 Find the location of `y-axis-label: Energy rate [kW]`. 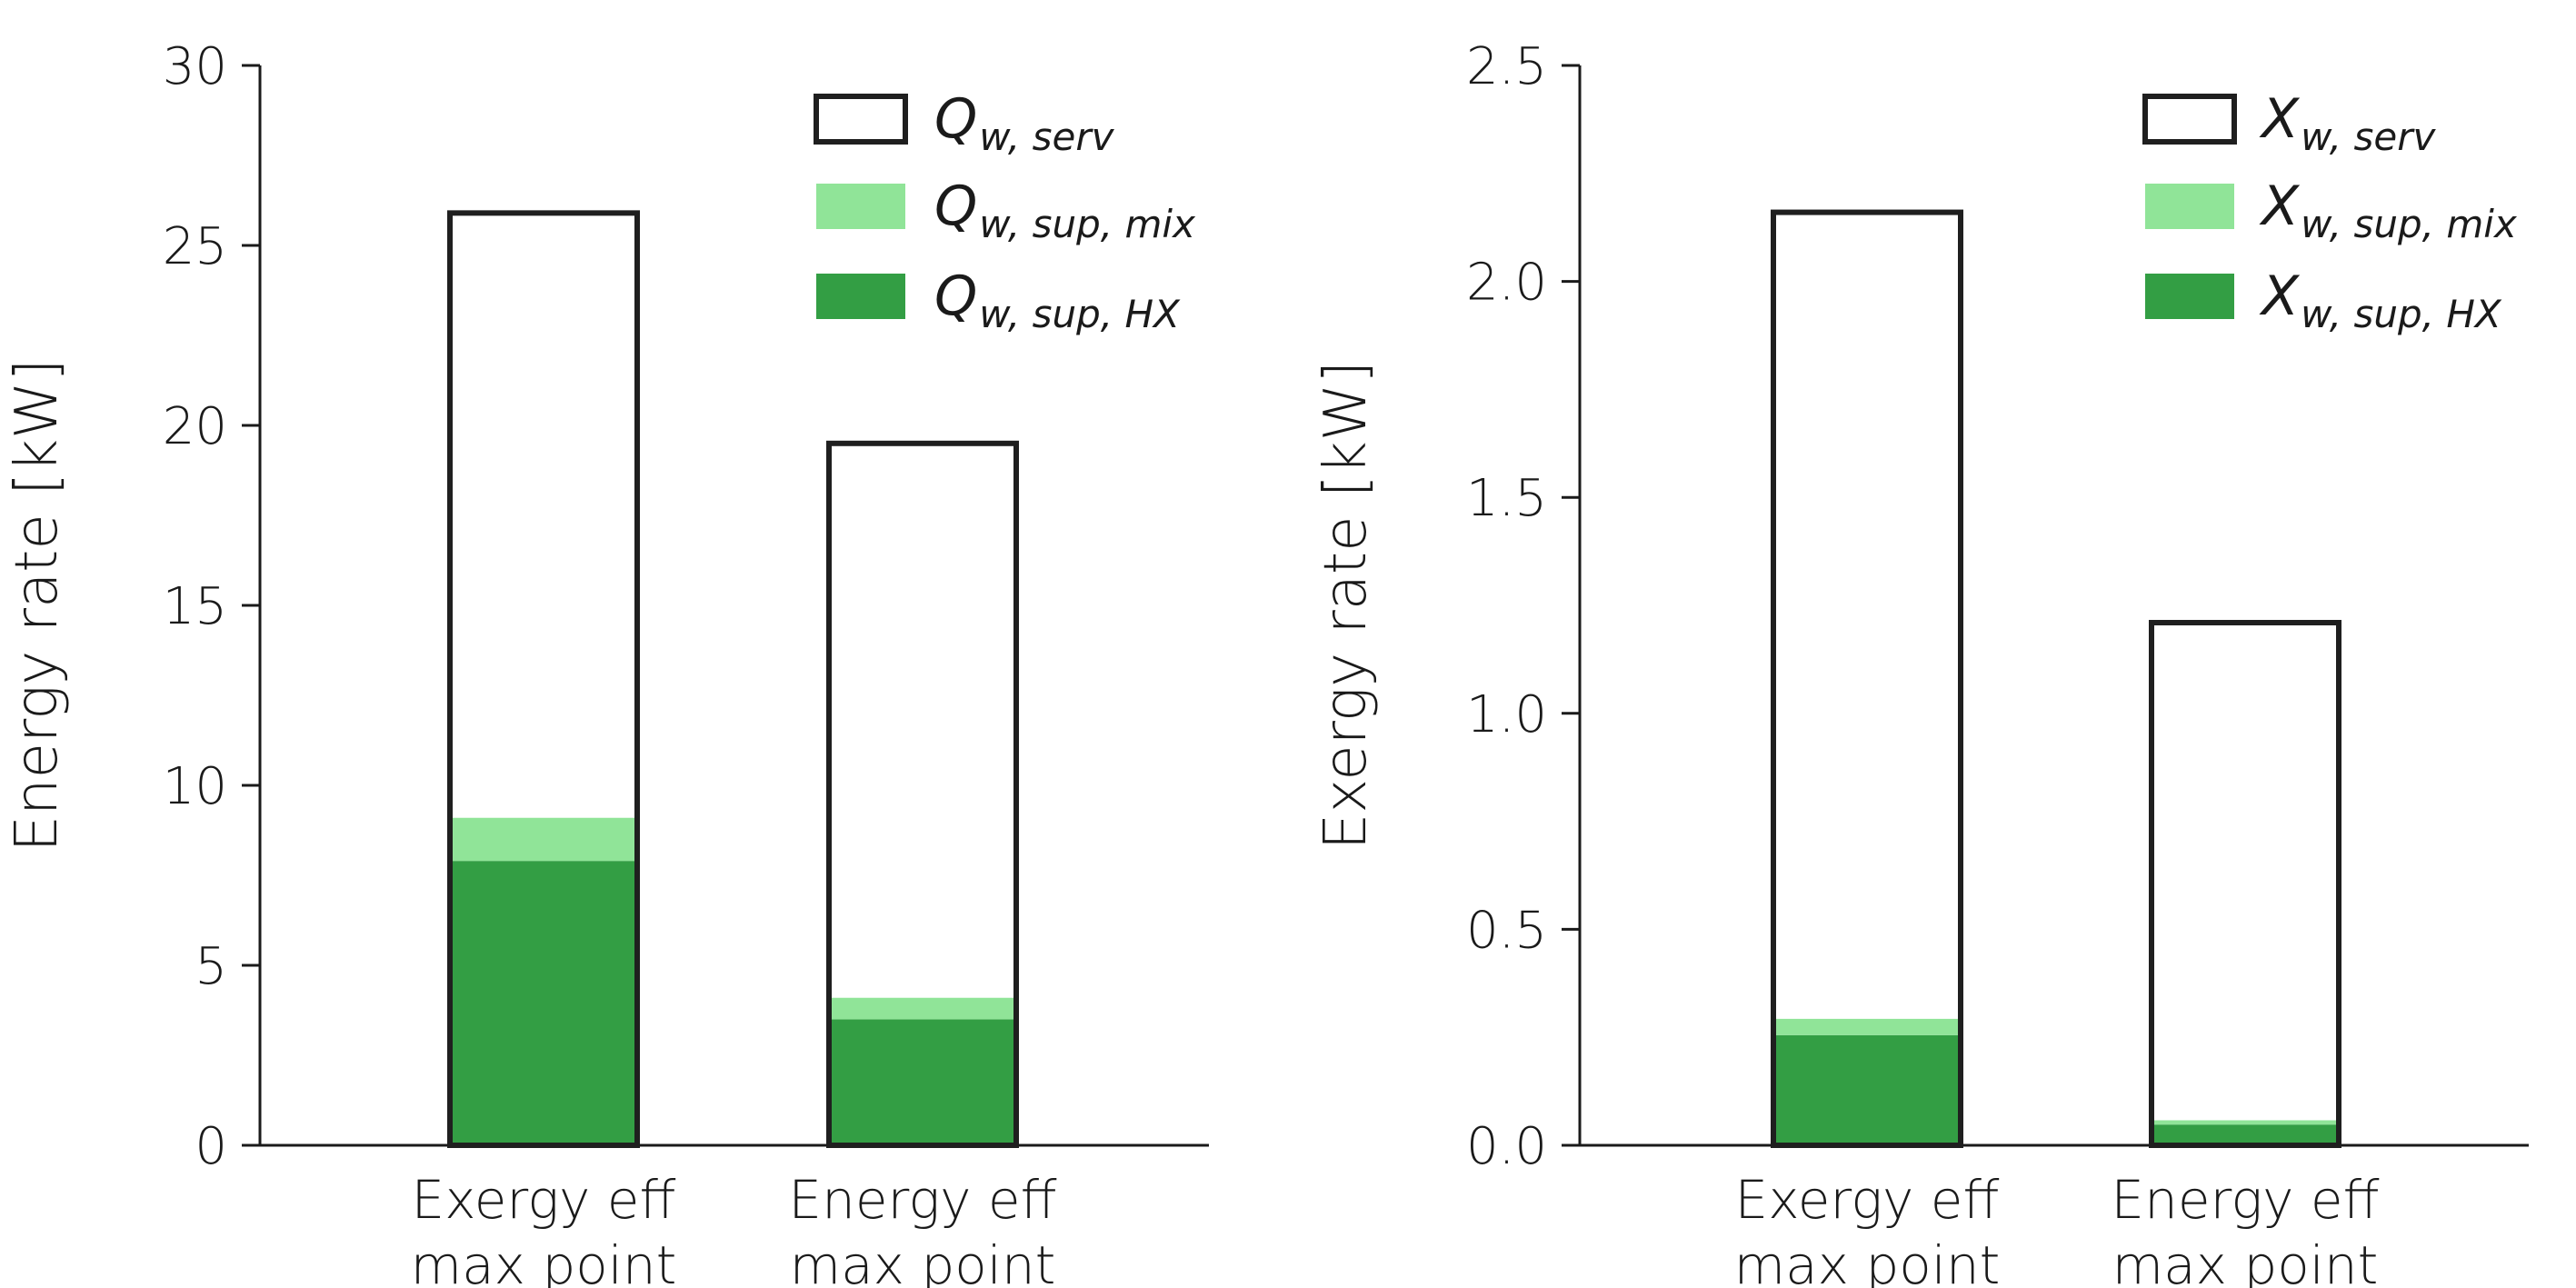

y-axis-label: Energy rate [kW] is located at coordinates (37, 606).